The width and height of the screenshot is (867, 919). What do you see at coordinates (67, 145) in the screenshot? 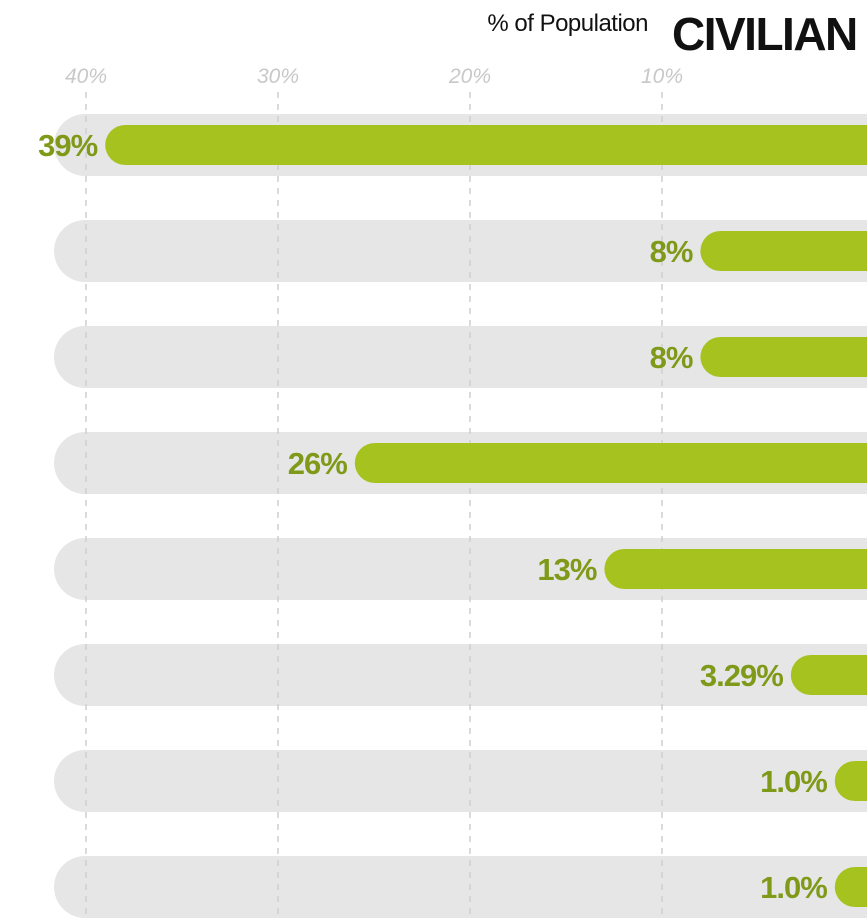
I see `bar-value-label: 39%` at bounding box center [67, 145].